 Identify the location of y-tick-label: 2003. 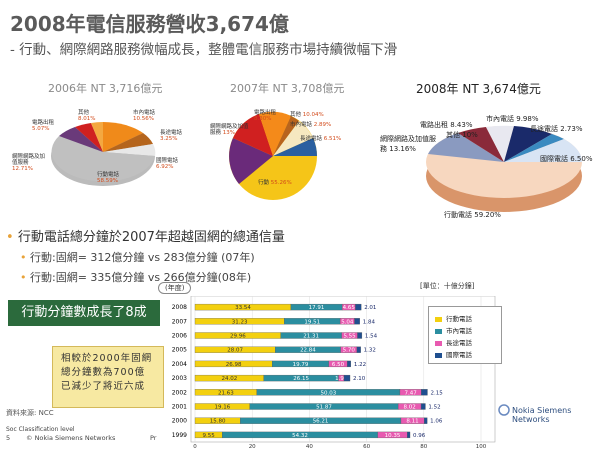
(179, 378).